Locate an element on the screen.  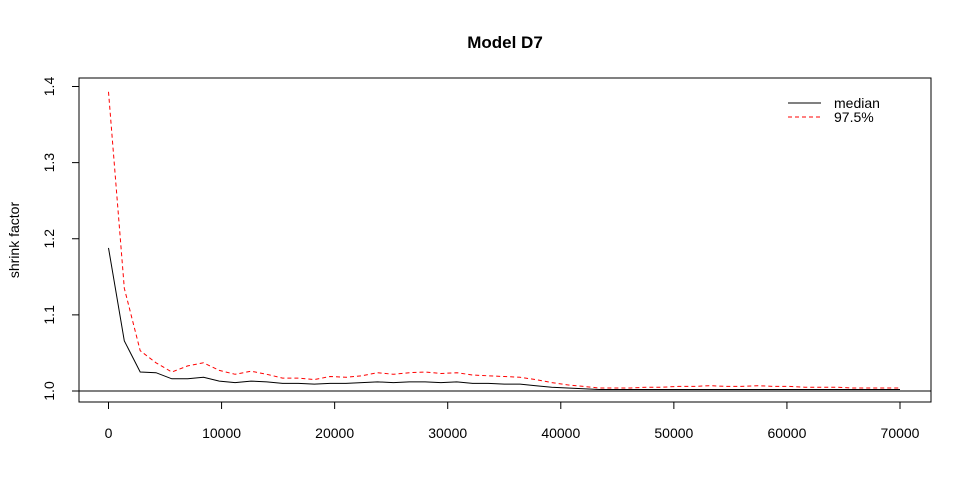
y-tick-label: 1.0 is located at coordinates (49, 391).